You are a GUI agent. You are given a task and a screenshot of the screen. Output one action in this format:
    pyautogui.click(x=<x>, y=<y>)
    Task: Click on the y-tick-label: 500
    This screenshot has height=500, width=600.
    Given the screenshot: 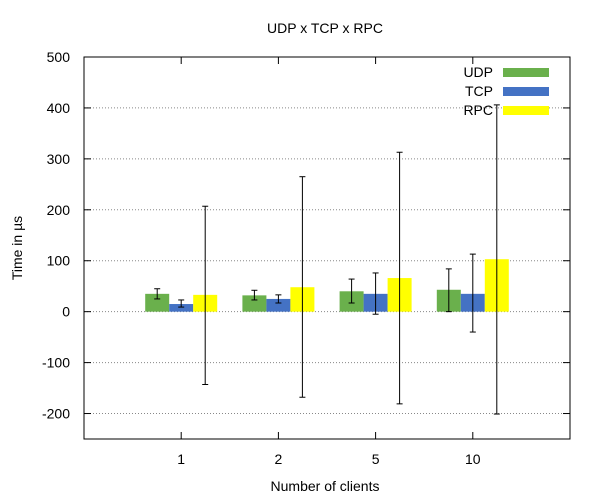 What is the action you would take?
    pyautogui.click(x=59, y=57)
    